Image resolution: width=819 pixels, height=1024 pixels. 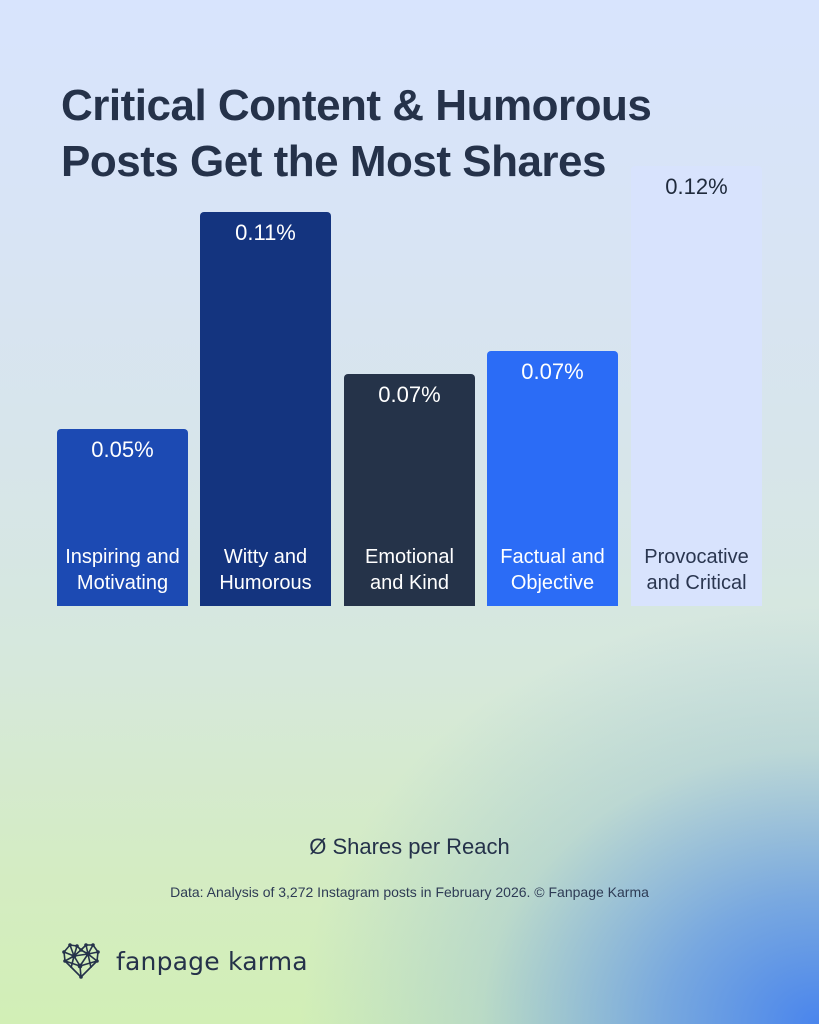 I want to click on bar-factual-objective: 0.07% Factual and Objective, so click(x=552, y=478).